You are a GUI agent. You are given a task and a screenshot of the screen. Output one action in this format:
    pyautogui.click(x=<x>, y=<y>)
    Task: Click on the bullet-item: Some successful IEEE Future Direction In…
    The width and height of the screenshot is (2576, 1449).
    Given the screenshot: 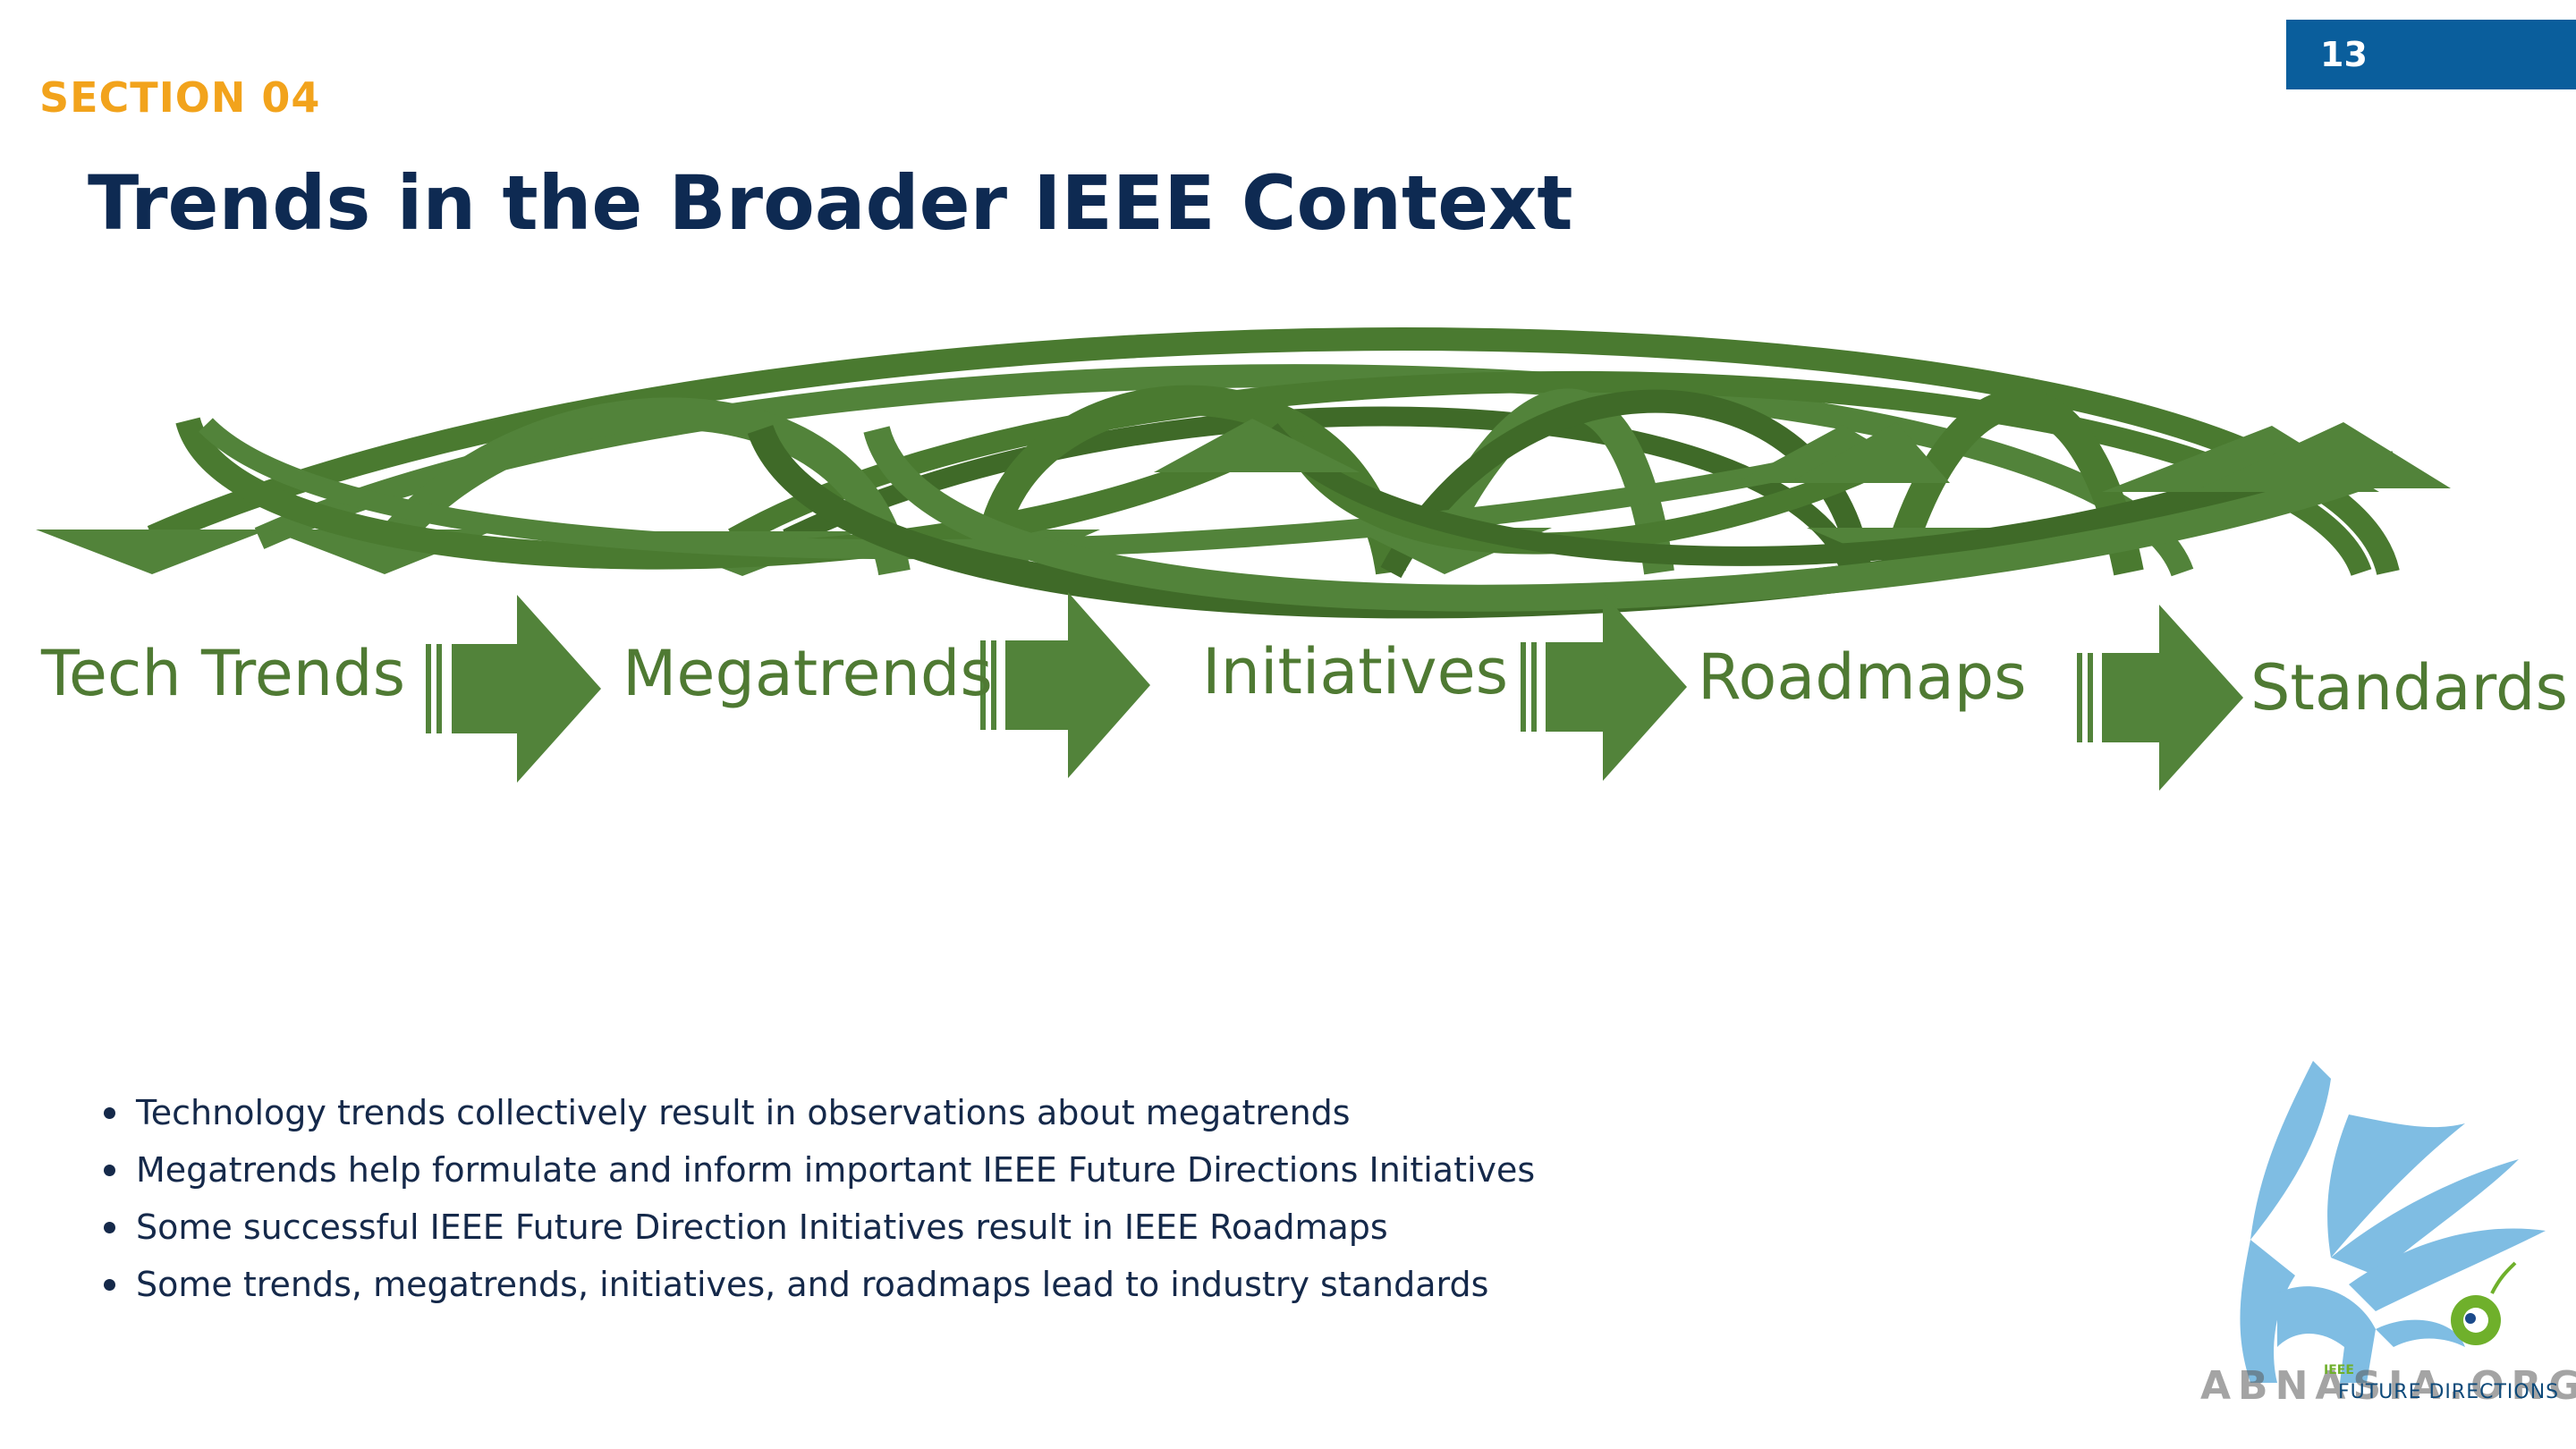 What is the action you would take?
    pyautogui.click(x=816, y=1227)
    